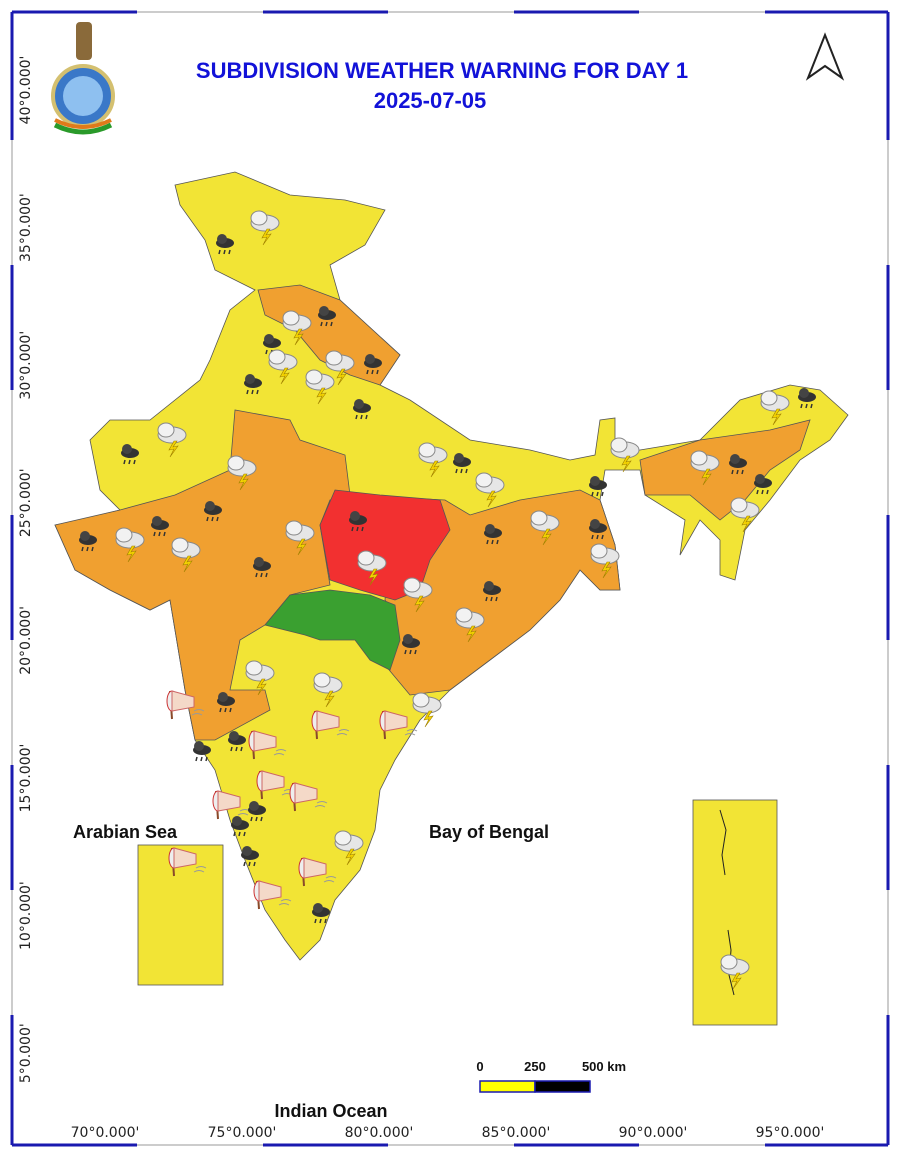 This screenshot has width=900, height=1157. What do you see at coordinates (26, 502) in the screenshot?
I see `latitude-label: 25°0.000'` at bounding box center [26, 502].